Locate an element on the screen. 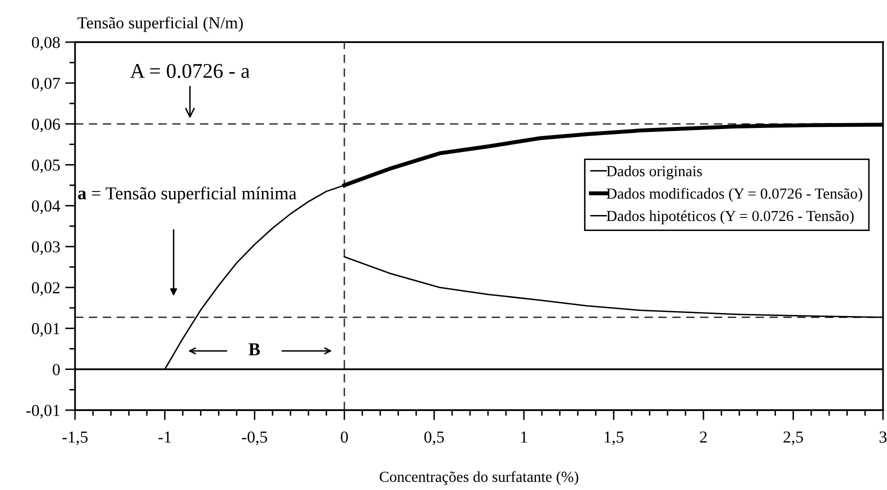 This screenshot has height=490, width=887. x-axis-title: Concentrações do surfatante (%) is located at coordinates (479, 478).